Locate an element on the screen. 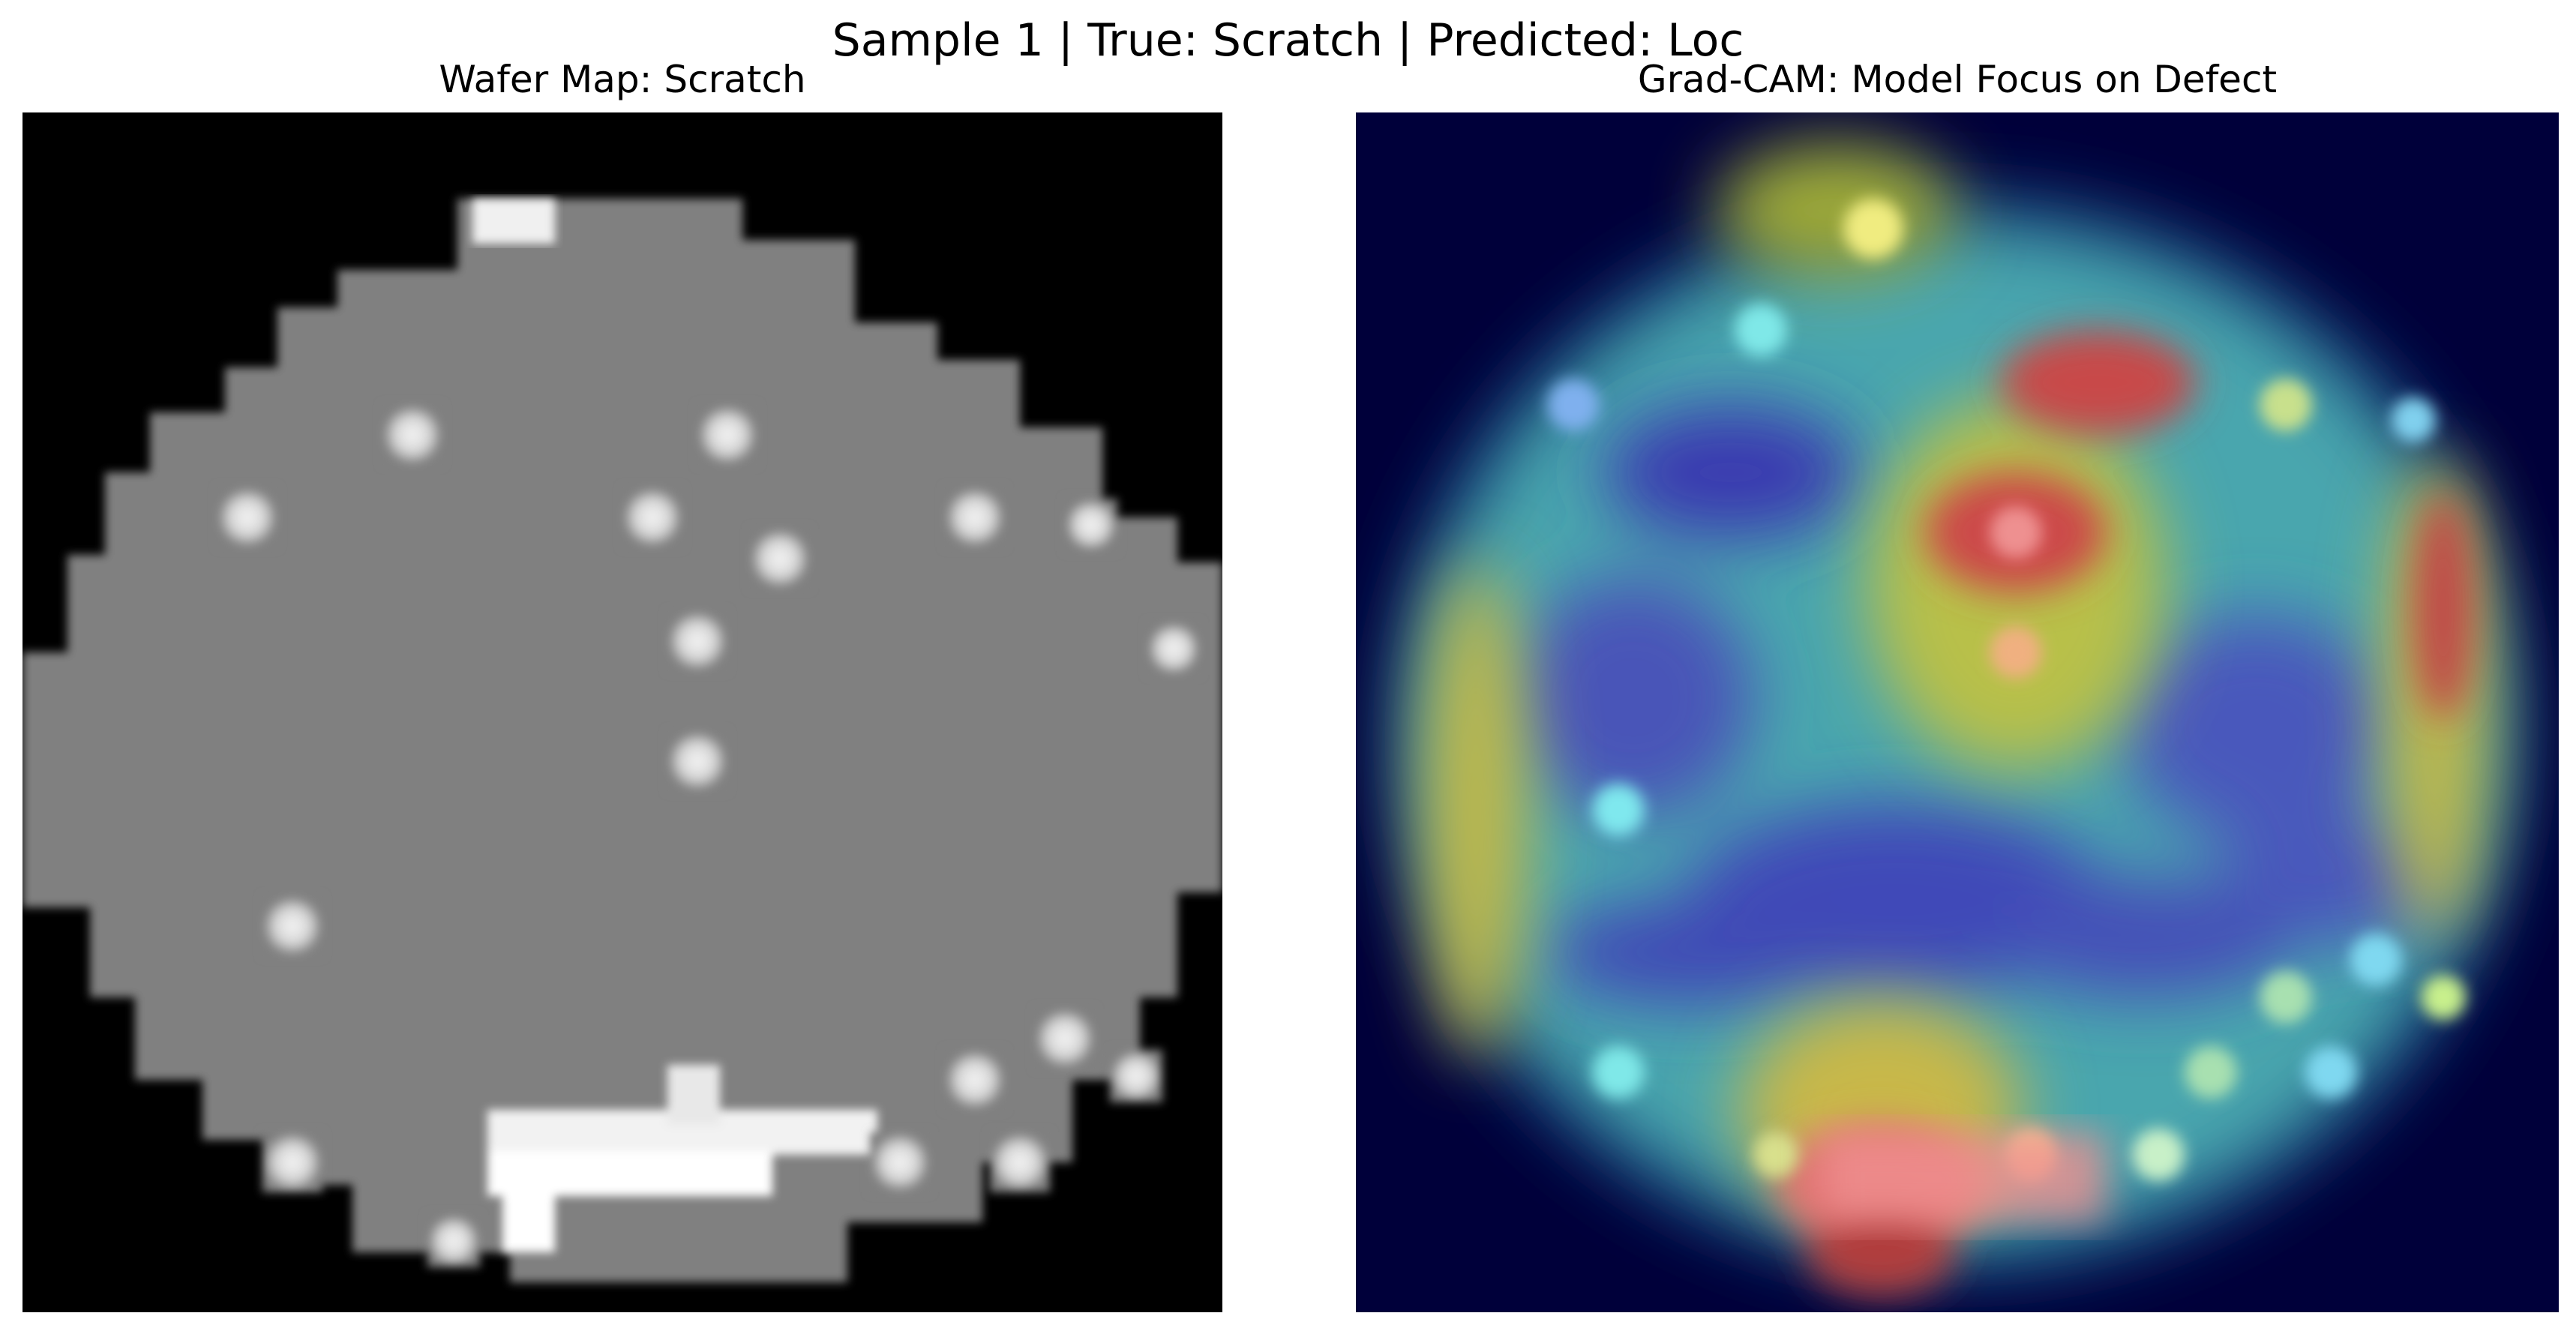 The height and width of the screenshot is (1334, 2576). gradcam-title: Grad-CAM: Model Focus on Defect is located at coordinates (1958, 79).